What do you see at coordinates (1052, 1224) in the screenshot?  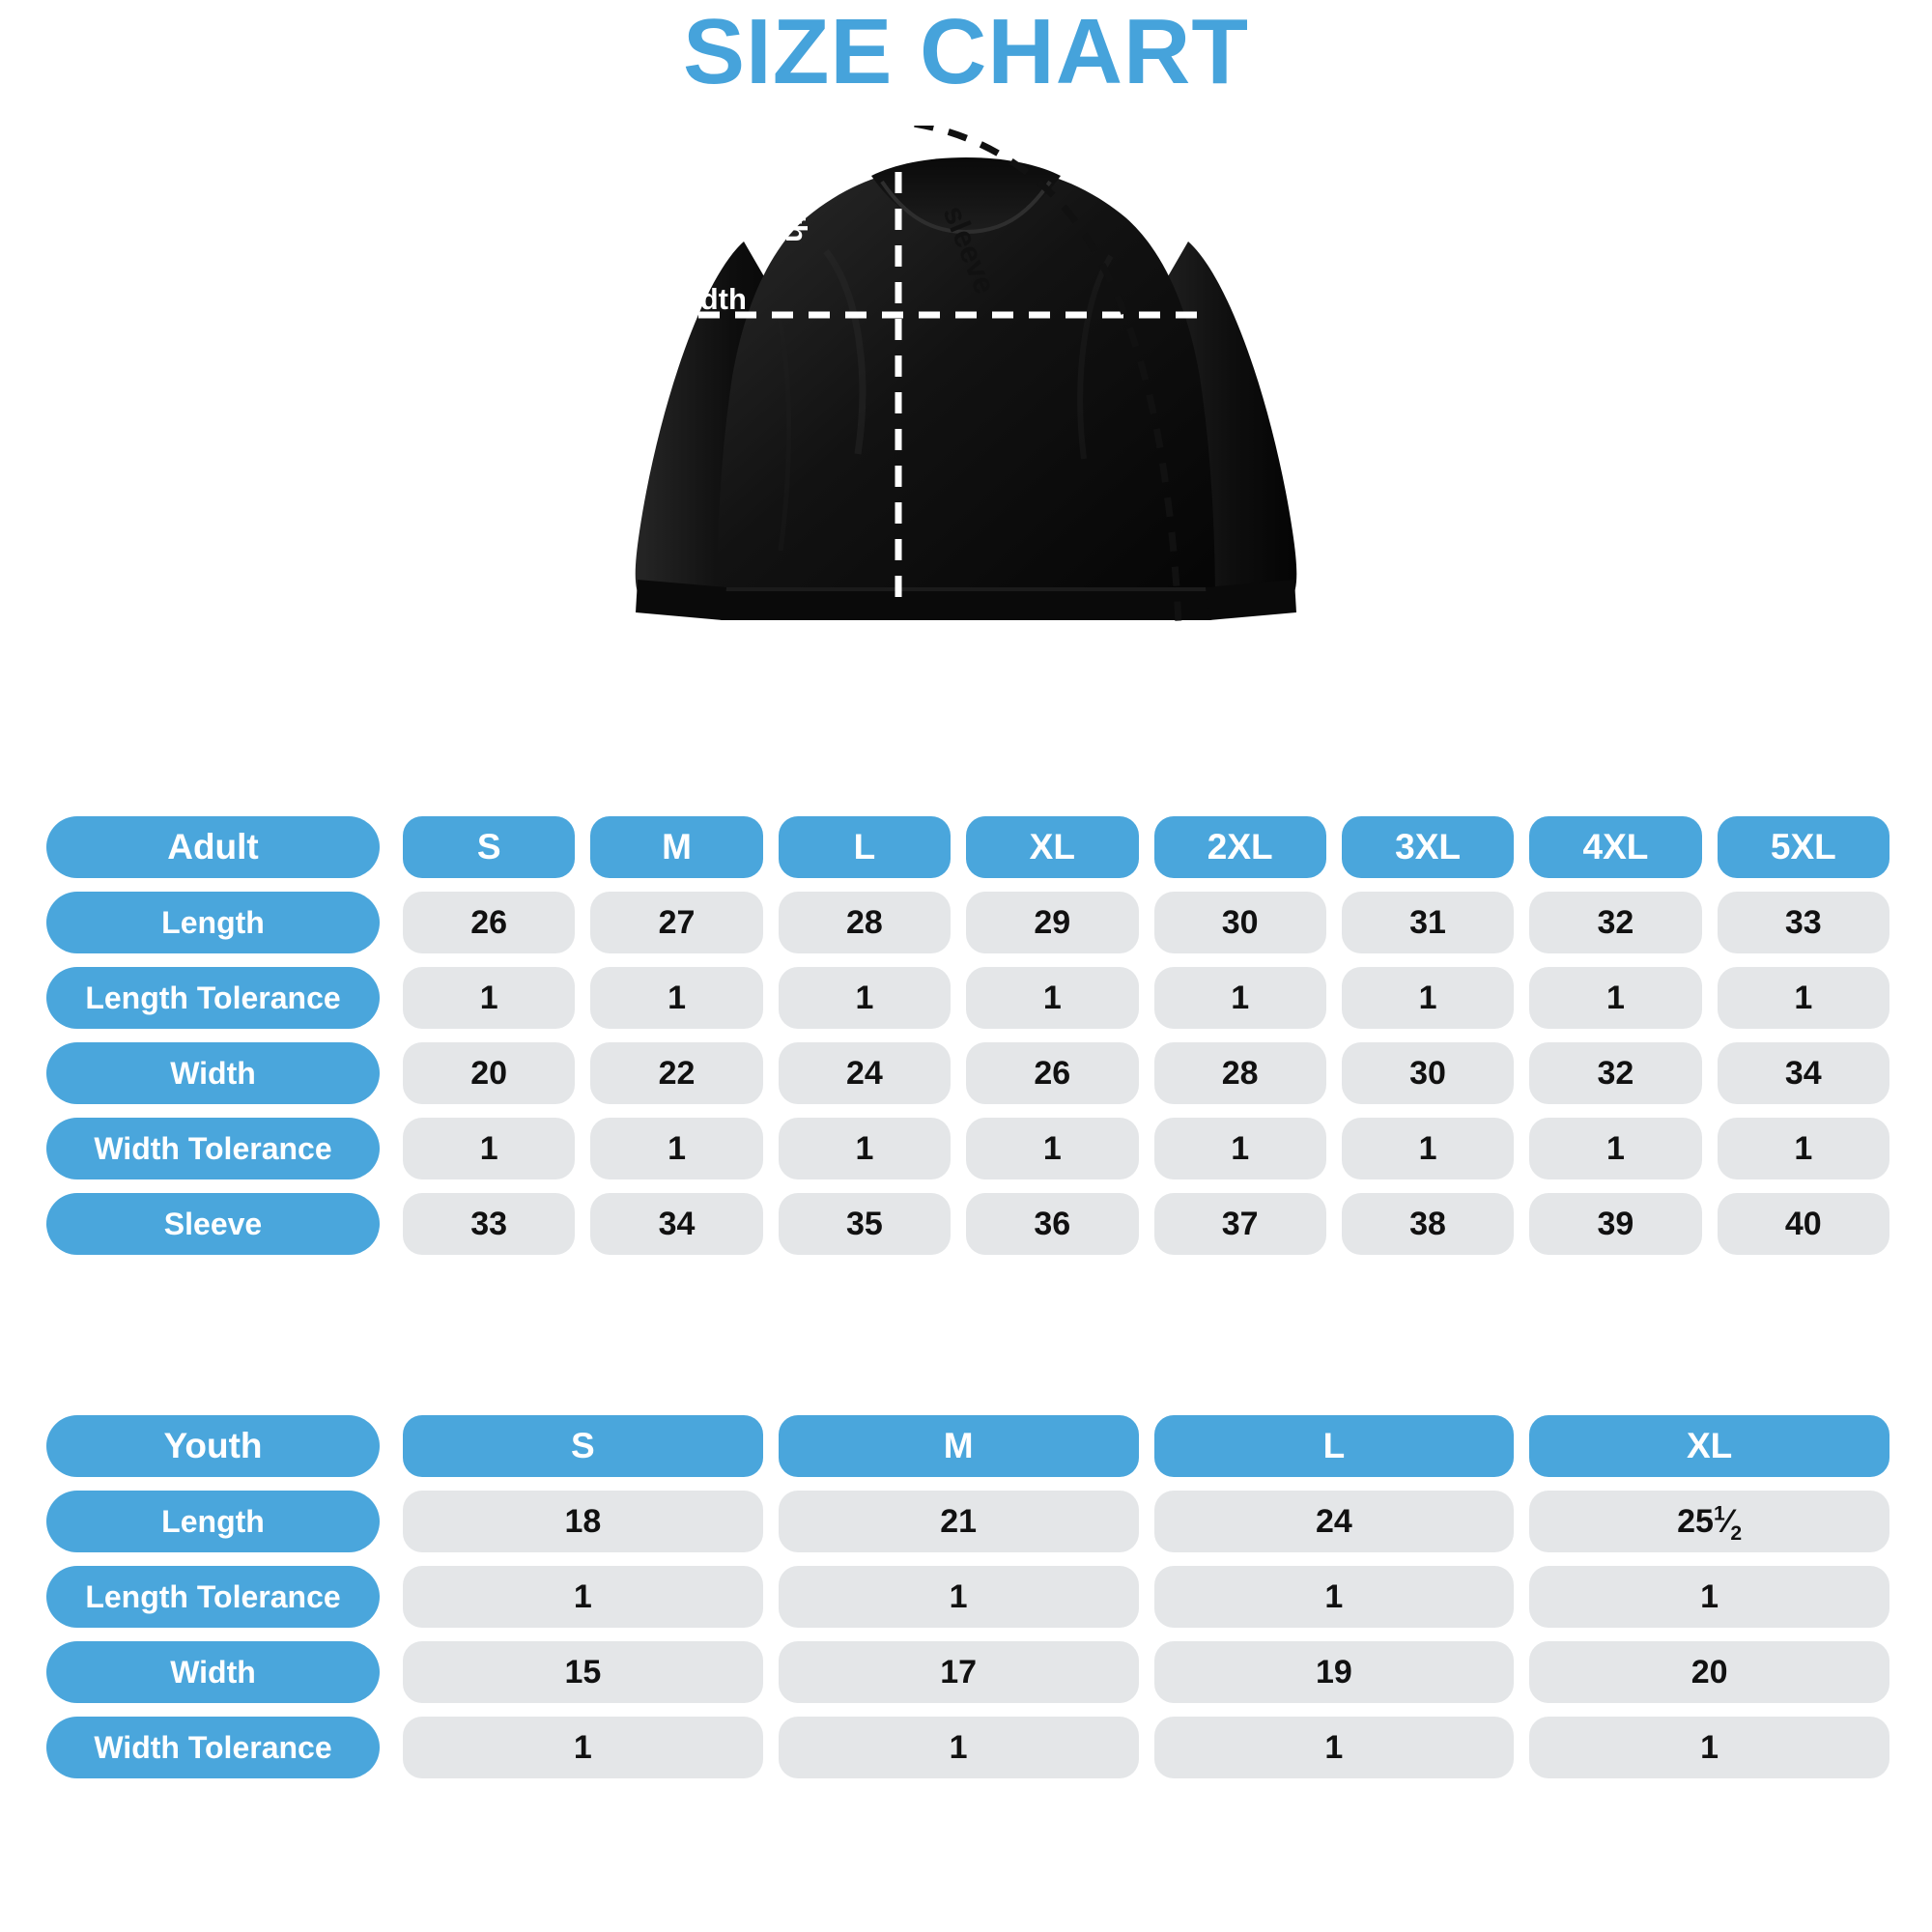 I see `value-cell: 36` at bounding box center [1052, 1224].